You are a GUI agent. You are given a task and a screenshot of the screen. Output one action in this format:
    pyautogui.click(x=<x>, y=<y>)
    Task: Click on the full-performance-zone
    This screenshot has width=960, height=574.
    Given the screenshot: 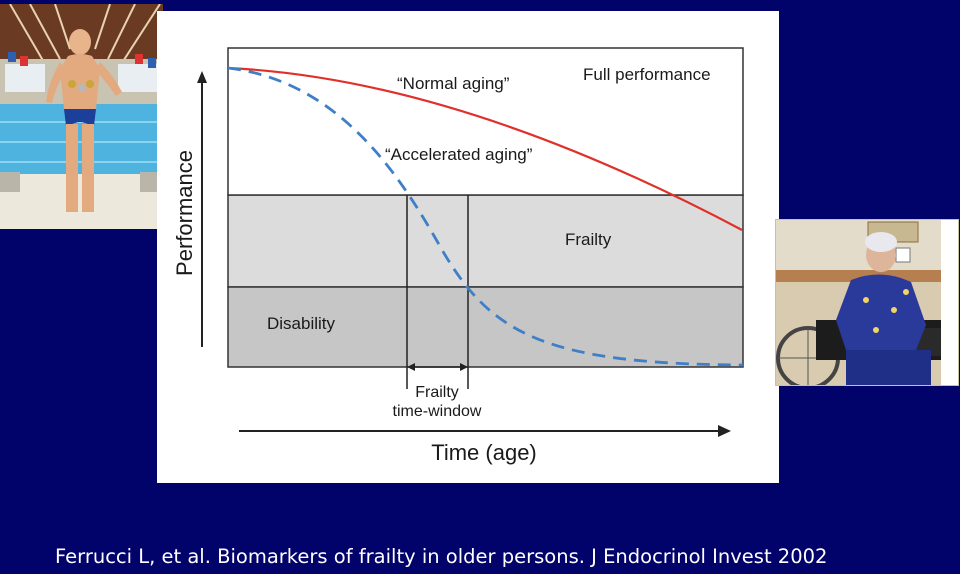 What is the action you would take?
    pyautogui.click(x=485, y=121)
    